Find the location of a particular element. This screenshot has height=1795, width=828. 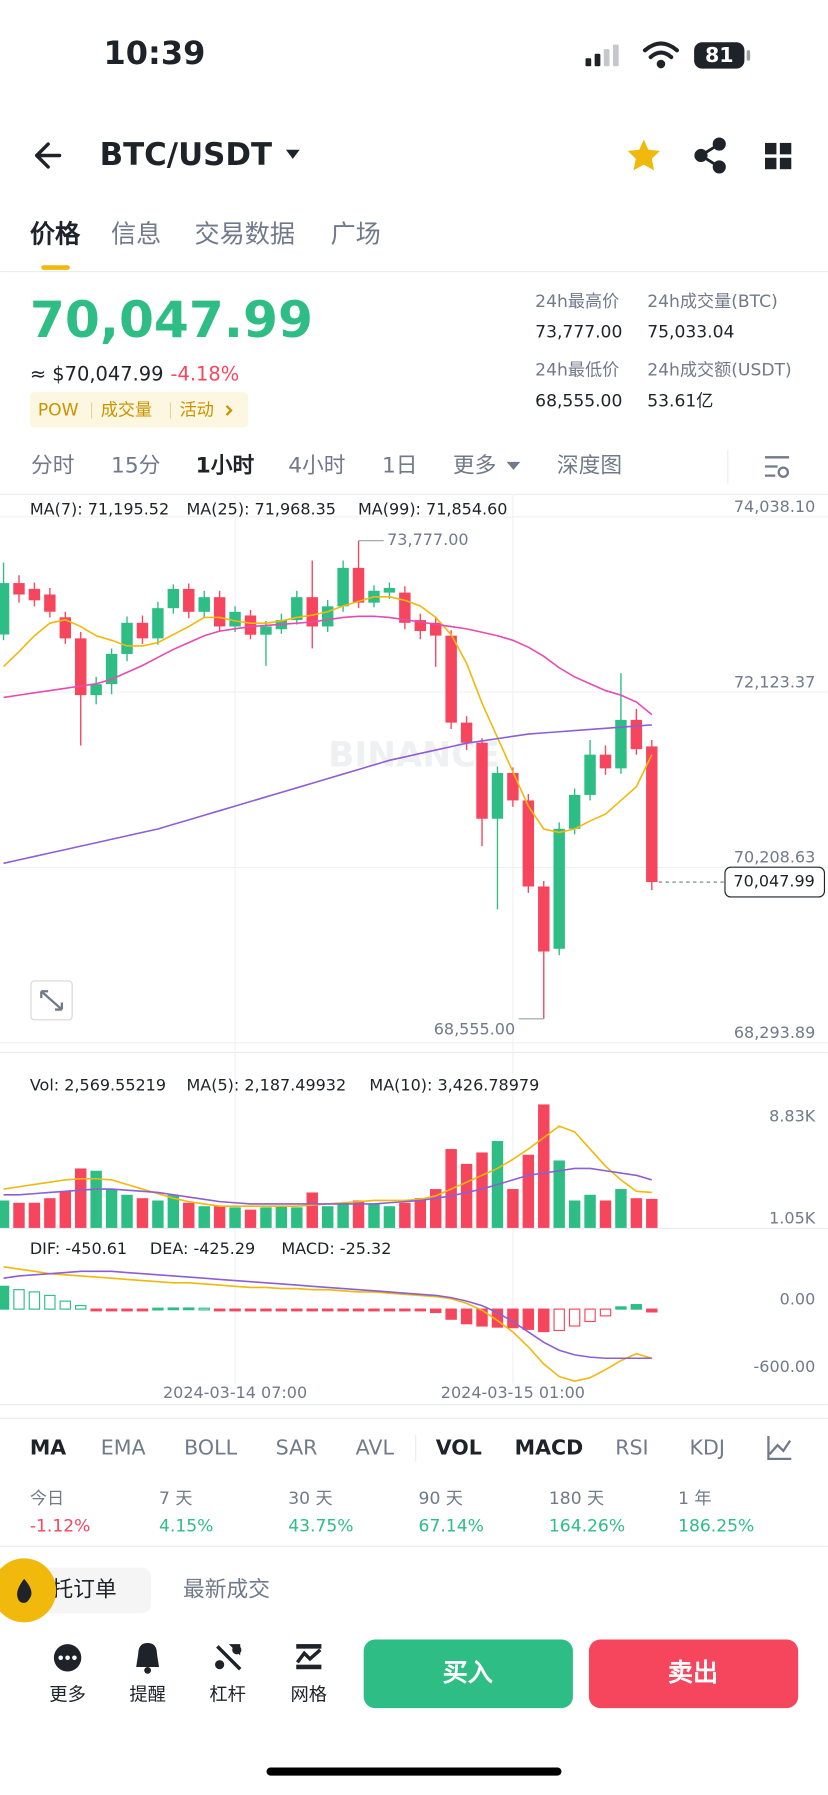

more-dropdown is located at coordinates (513, 465).